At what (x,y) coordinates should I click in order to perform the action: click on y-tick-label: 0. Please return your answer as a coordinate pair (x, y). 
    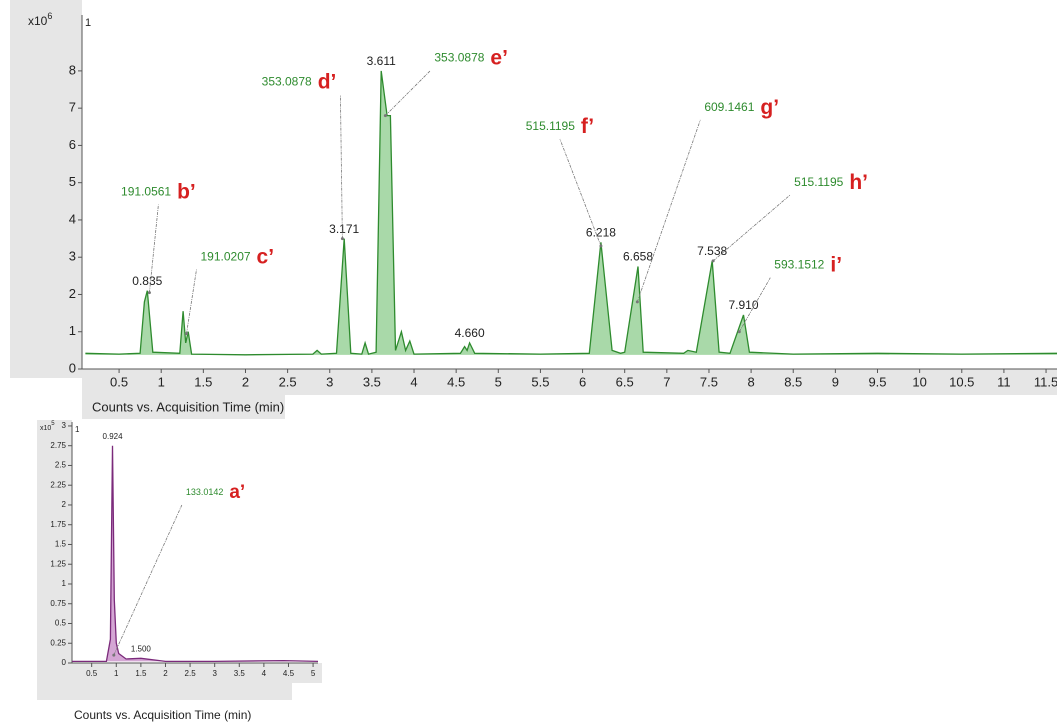
    Looking at the image, I should click on (72, 367).